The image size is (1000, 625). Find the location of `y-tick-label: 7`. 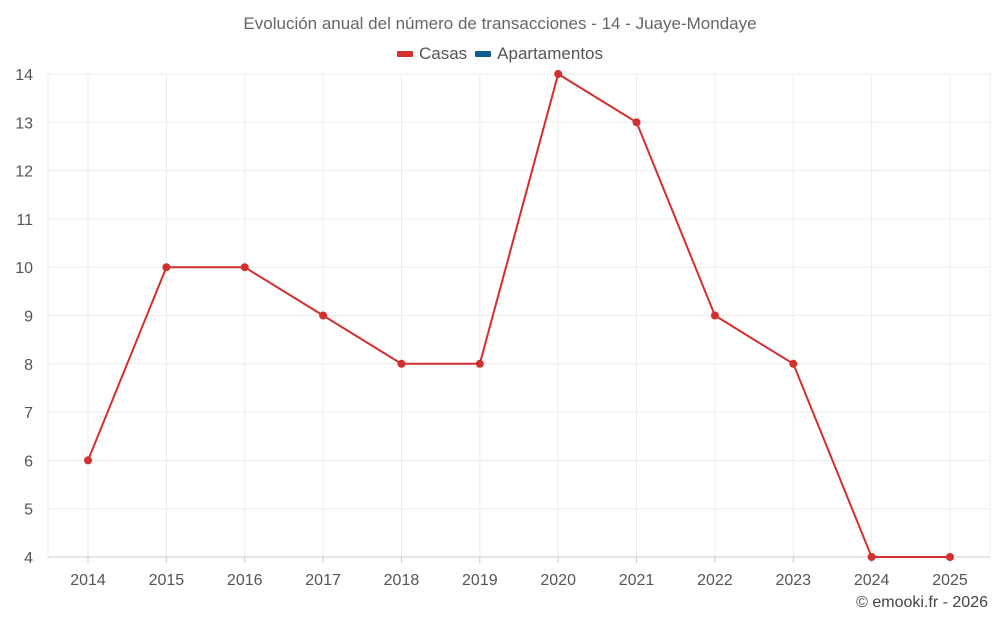

y-tick-label: 7 is located at coordinates (28, 413).